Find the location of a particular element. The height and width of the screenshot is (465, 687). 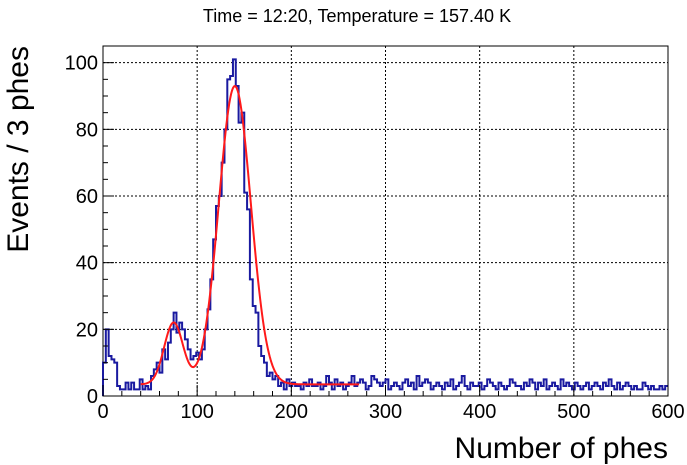

y-tick-label: 100 is located at coordinates (81, 64).